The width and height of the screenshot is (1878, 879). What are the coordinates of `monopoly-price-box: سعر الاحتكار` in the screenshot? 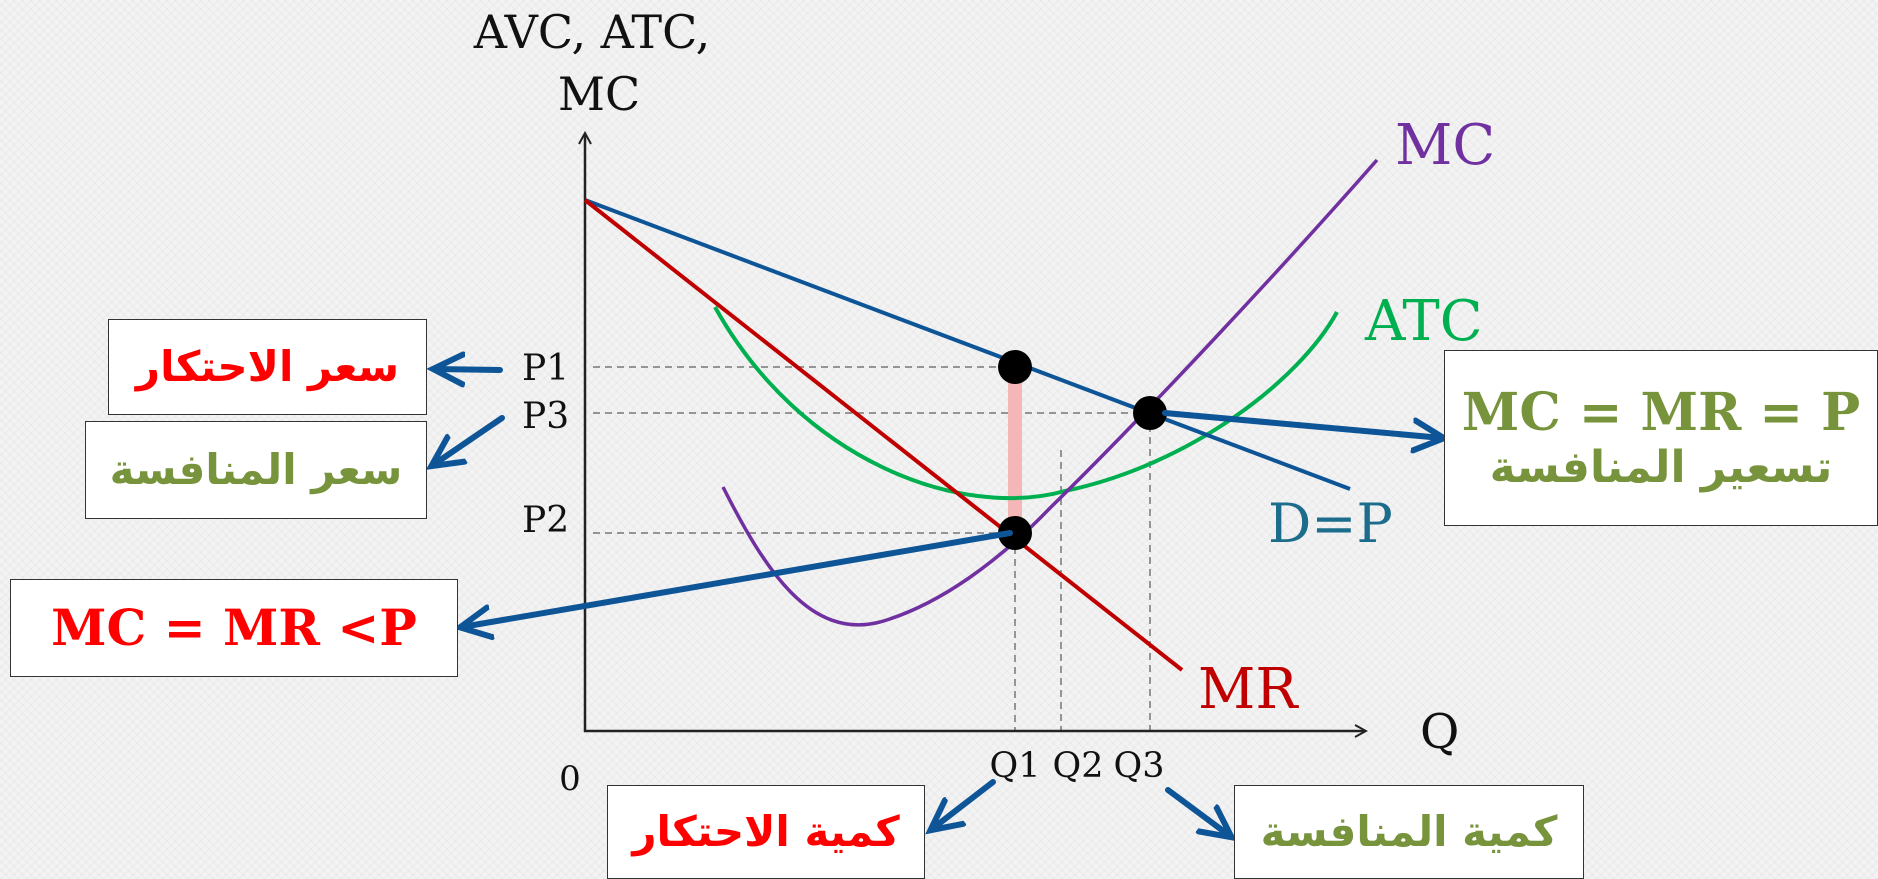 It's located at (267, 367).